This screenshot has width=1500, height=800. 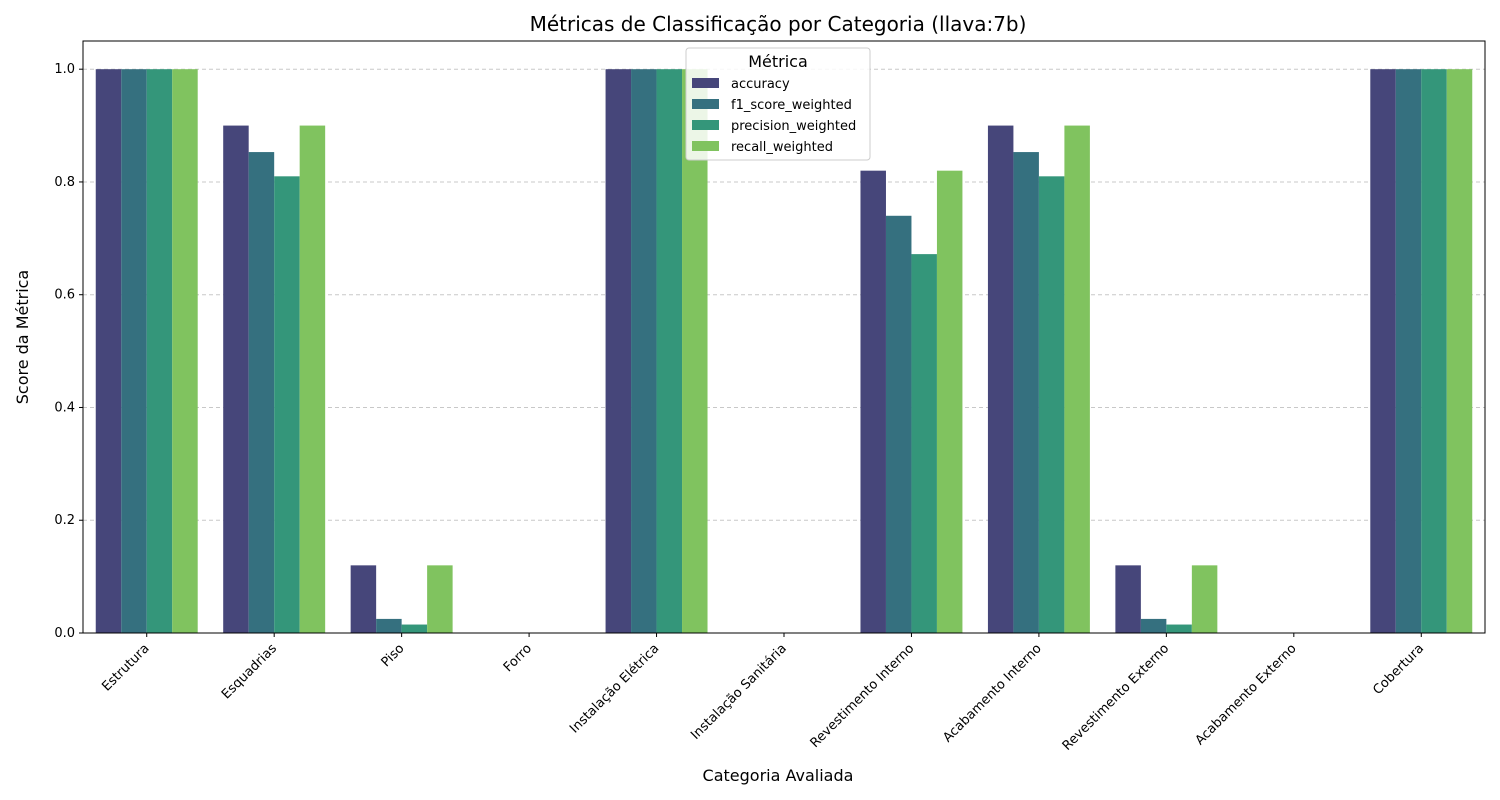 What do you see at coordinates (64, 69) in the screenshot?
I see `y-tick-label: 1.0` at bounding box center [64, 69].